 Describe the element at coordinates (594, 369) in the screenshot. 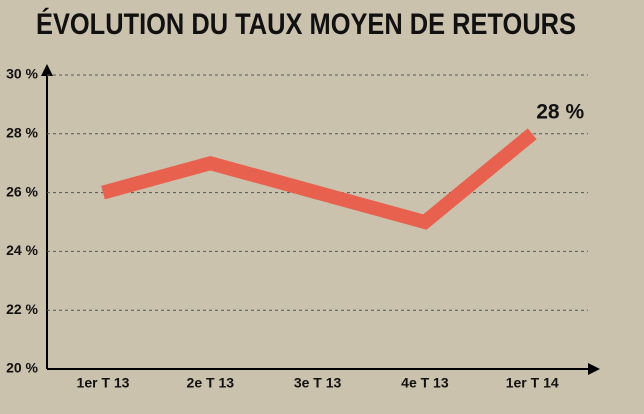

I see `x-axis-arrow` at that location.